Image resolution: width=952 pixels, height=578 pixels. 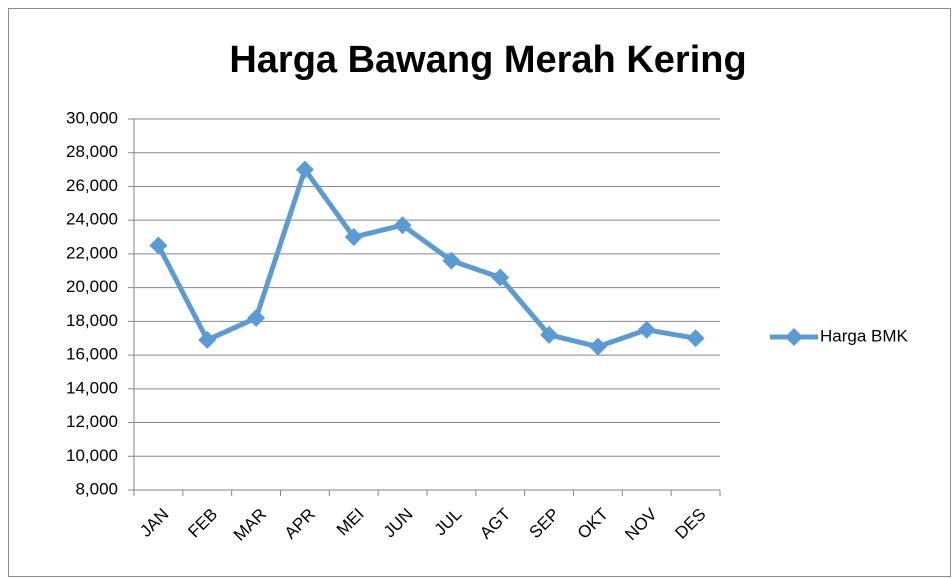 I want to click on y-tick-label: 20,000, so click(x=92, y=286).